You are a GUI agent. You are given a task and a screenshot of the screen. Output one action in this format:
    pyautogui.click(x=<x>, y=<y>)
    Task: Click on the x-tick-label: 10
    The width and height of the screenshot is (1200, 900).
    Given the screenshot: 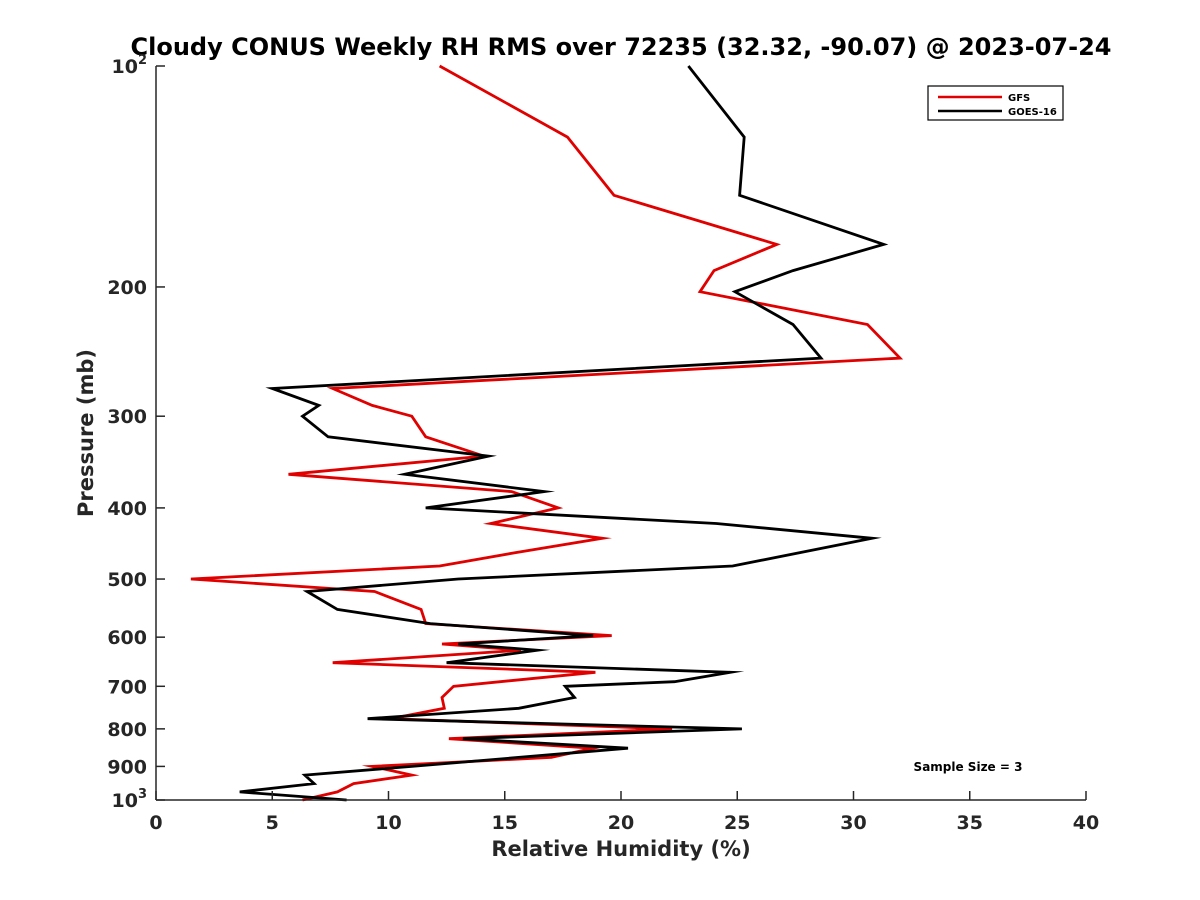 What is the action you would take?
    pyautogui.click(x=388, y=823)
    